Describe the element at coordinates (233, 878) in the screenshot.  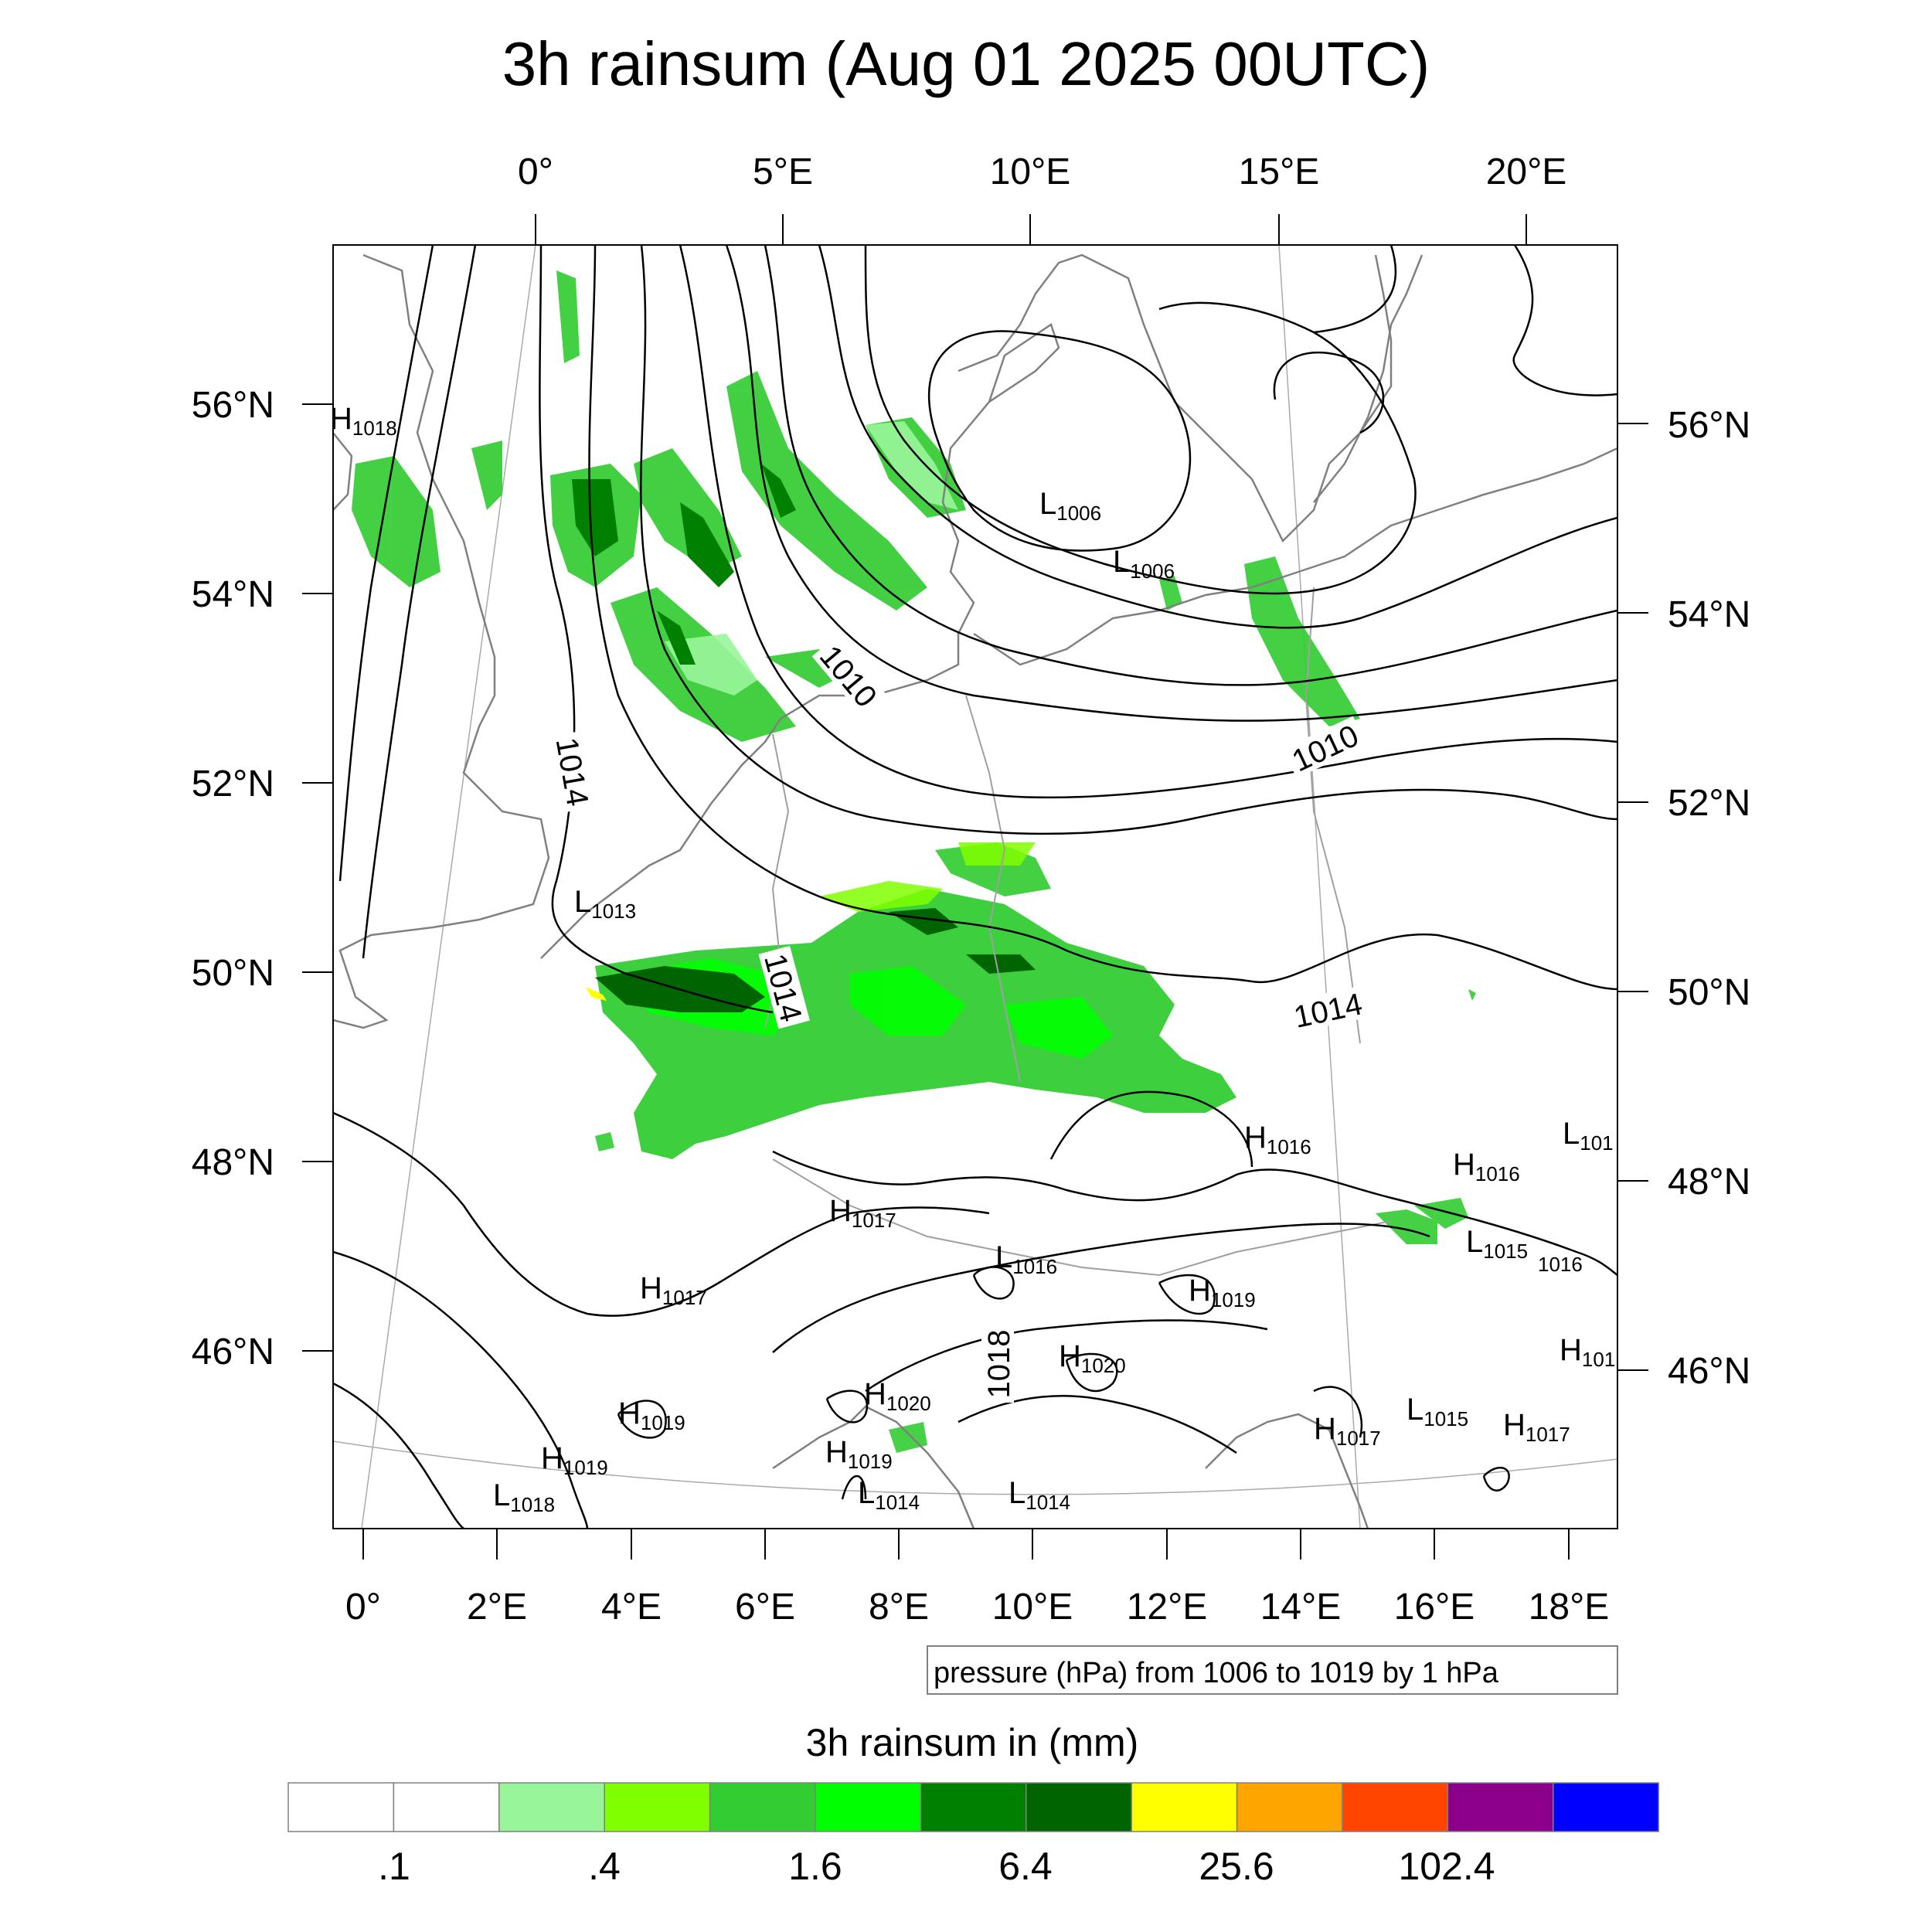
I see `left-latitude-labels: 56°N 54°N 52°N 50°N 48°N 46°N` at that location.